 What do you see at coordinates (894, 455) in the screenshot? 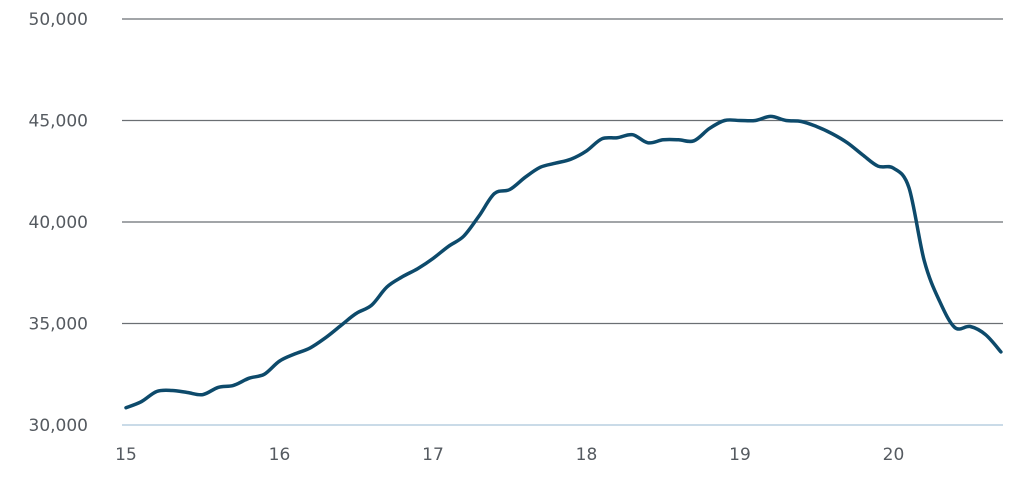
I see `x-tick-label: 20` at bounding box center [894, 455].